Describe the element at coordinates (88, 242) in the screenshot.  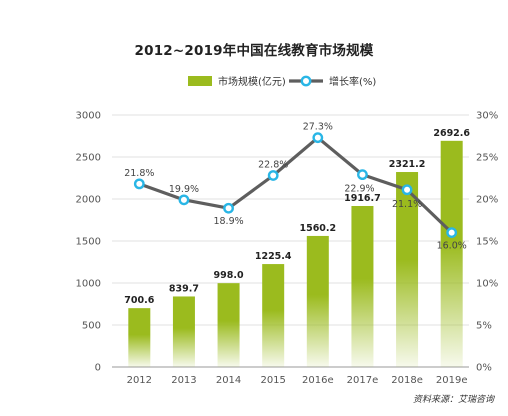
I see `y-left-tick-label: 1500` at that location.